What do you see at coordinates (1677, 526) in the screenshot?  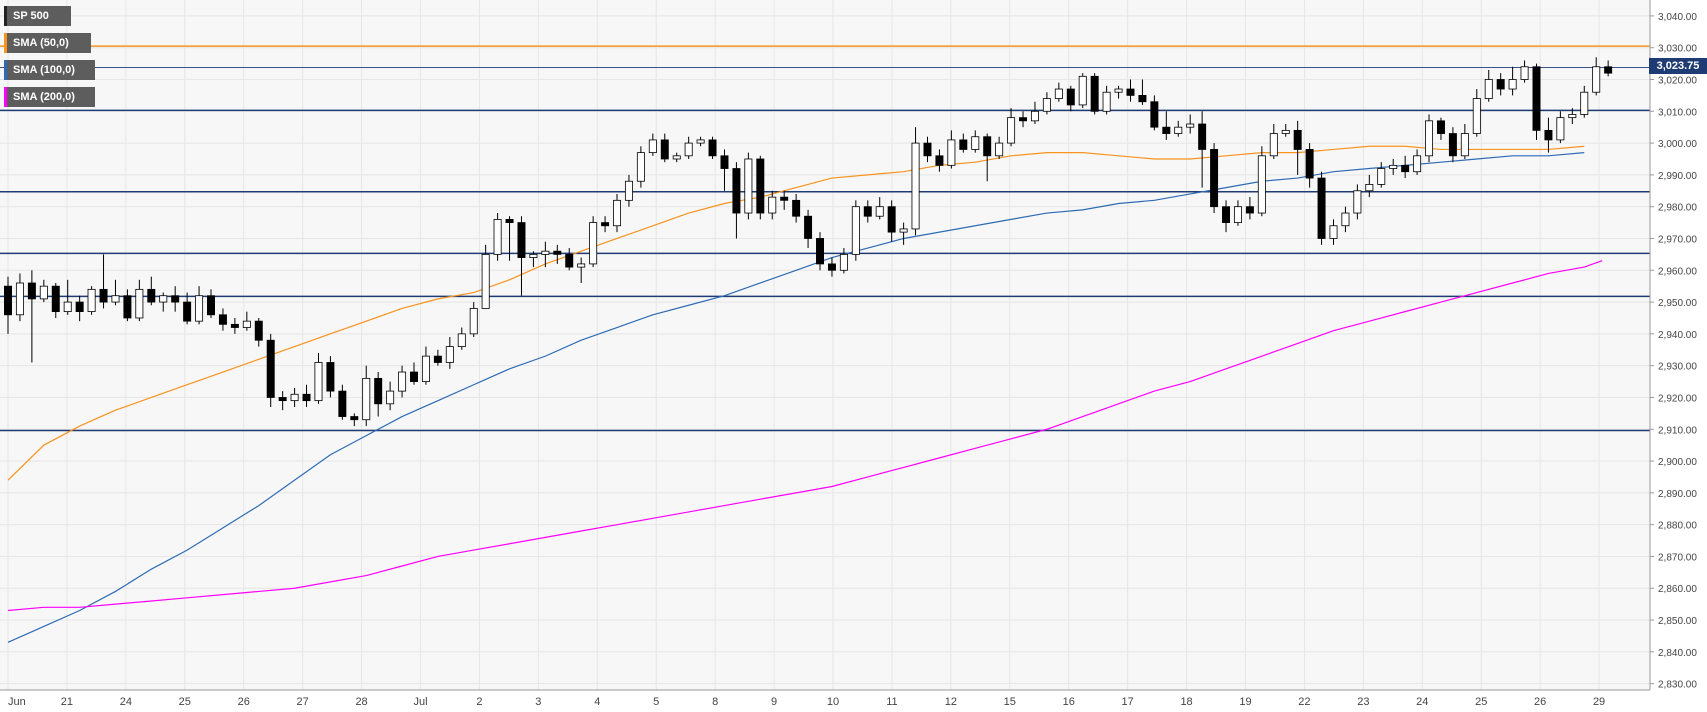 I see `y-tick-label: 2,880.00` at bounding box center [1677, 526].